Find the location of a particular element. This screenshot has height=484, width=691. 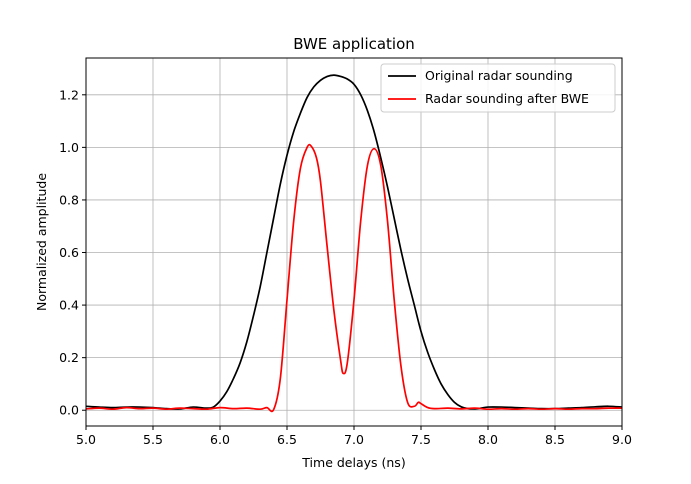

x-tick-label: 8.5 is located at coordinates (555, 439).